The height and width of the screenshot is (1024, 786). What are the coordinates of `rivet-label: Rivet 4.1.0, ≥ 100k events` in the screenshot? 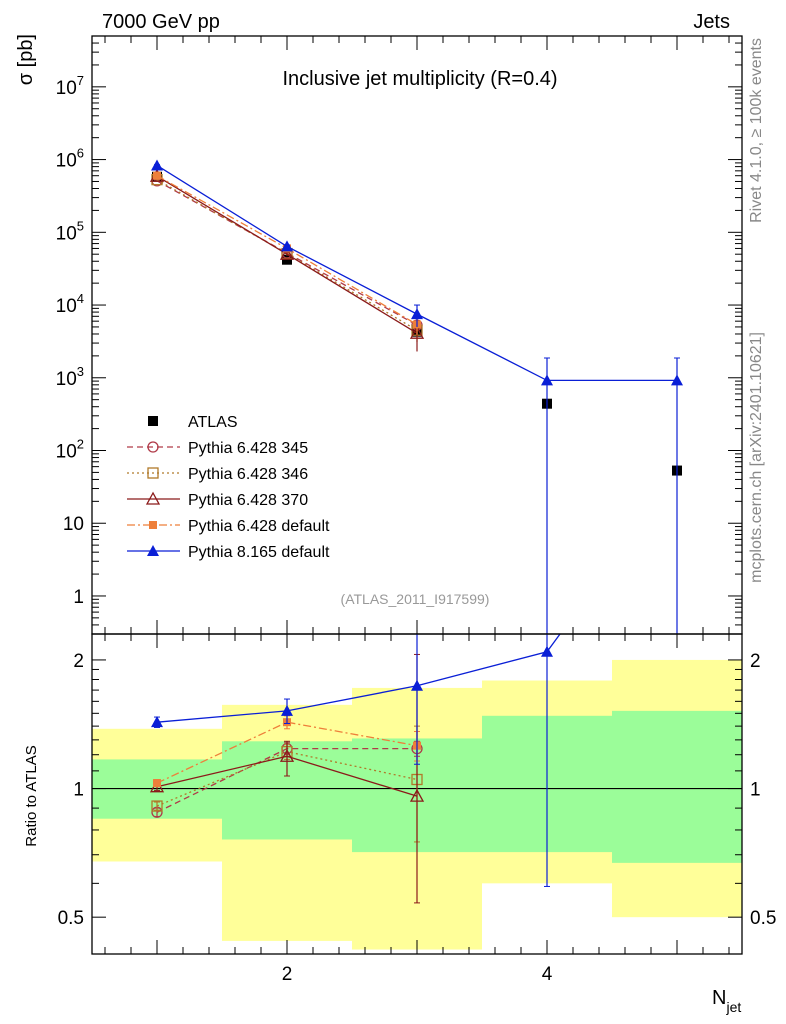 It's located at (756, 130).